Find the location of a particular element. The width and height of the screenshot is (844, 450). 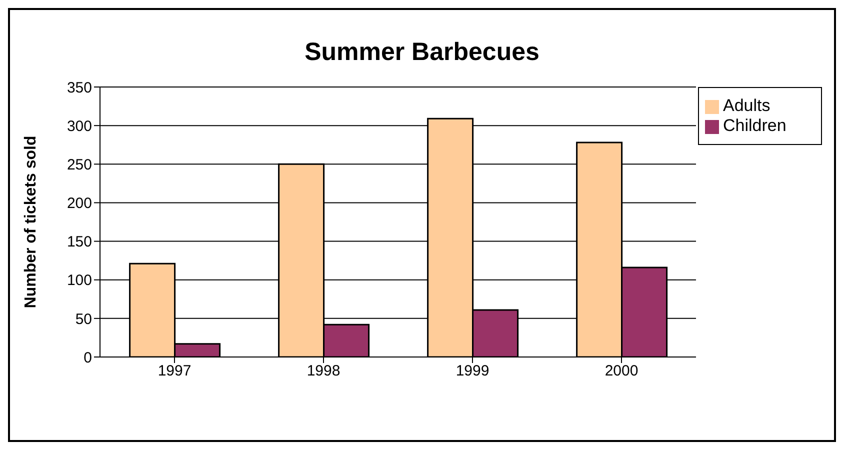

y-tick-label: 250 is located at coordinates (79, 165).